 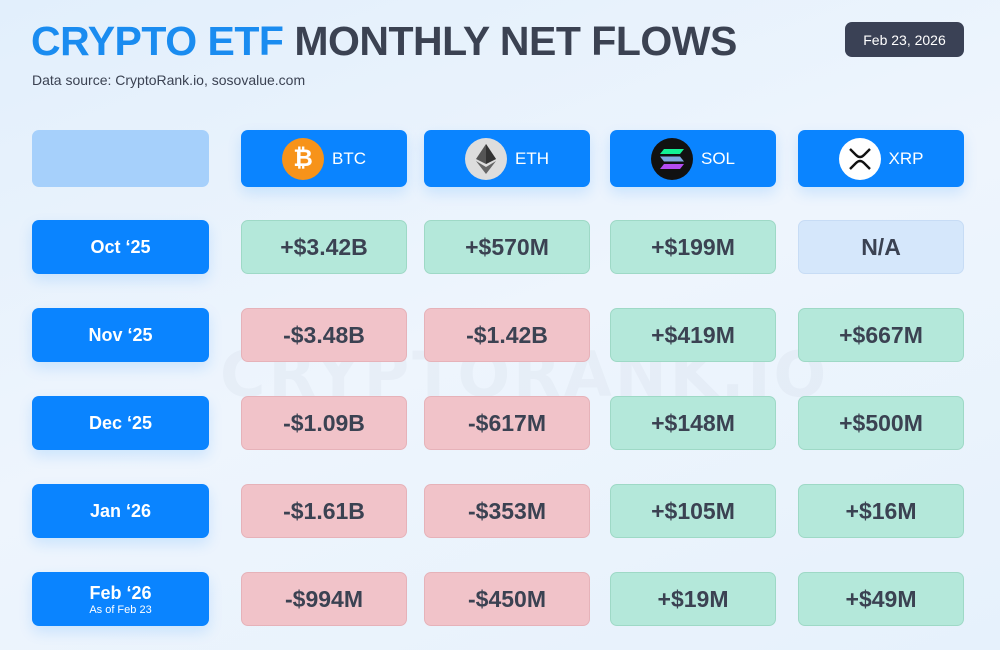 What do you see at coordinates (507, 335) in the screenshot?
I see `flow-cell-eth: -$1.42B` at bounding box center [507, 335].